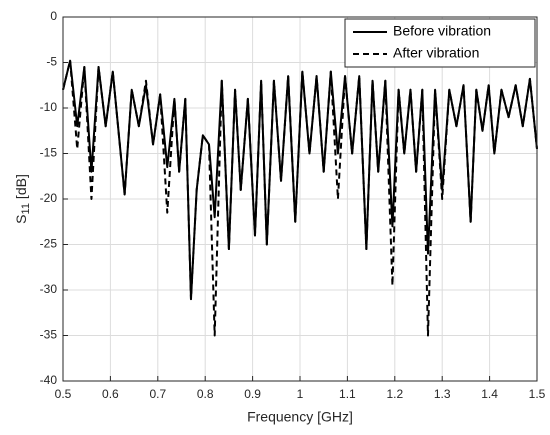 The width and height of the screenshot is (550, 435). Describe the element at coordinates (205, 394) in the screenshot. I see `x-tick-label: 0.8` at that location.